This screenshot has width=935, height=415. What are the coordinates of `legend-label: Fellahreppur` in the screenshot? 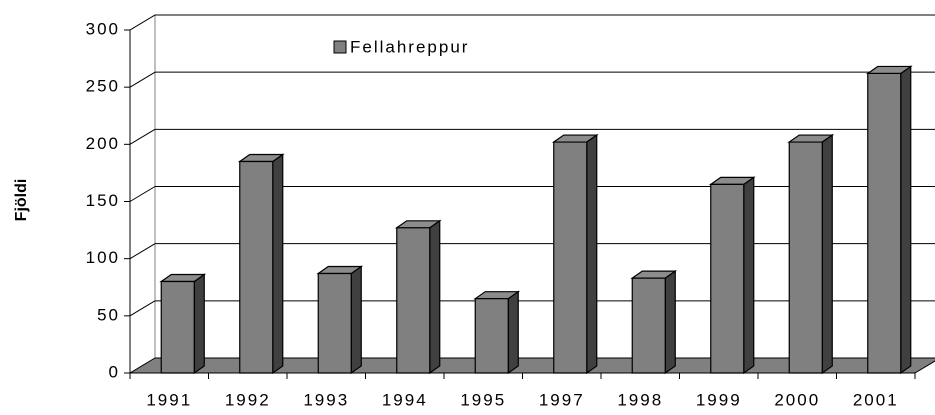 It's located at (409, 46).